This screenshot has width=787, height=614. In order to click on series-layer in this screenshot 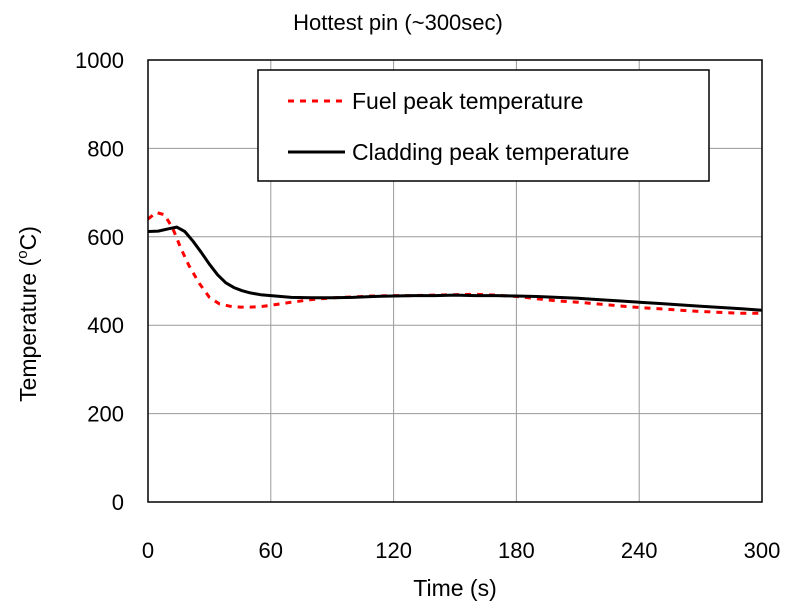, I will do `click(455, 263)`.